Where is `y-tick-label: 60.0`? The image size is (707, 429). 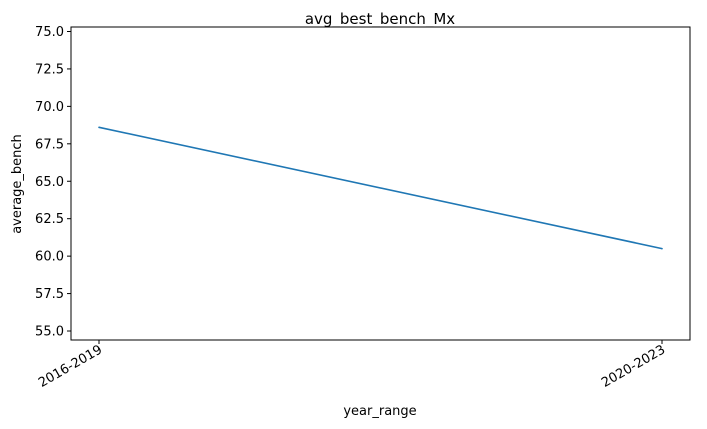
y-tick-label: 60.0 is located at coordinates (49, 257).